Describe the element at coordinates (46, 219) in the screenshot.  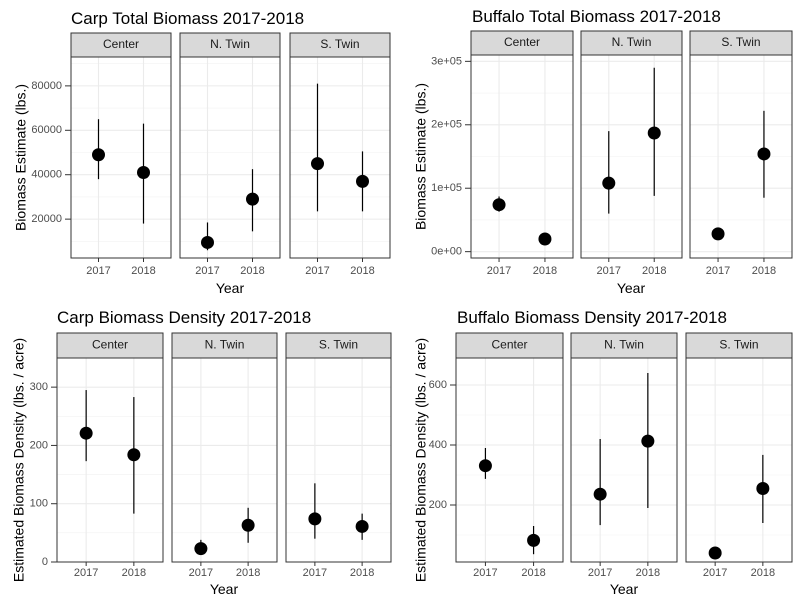
I see `y-tick-label: 20000` at that location.